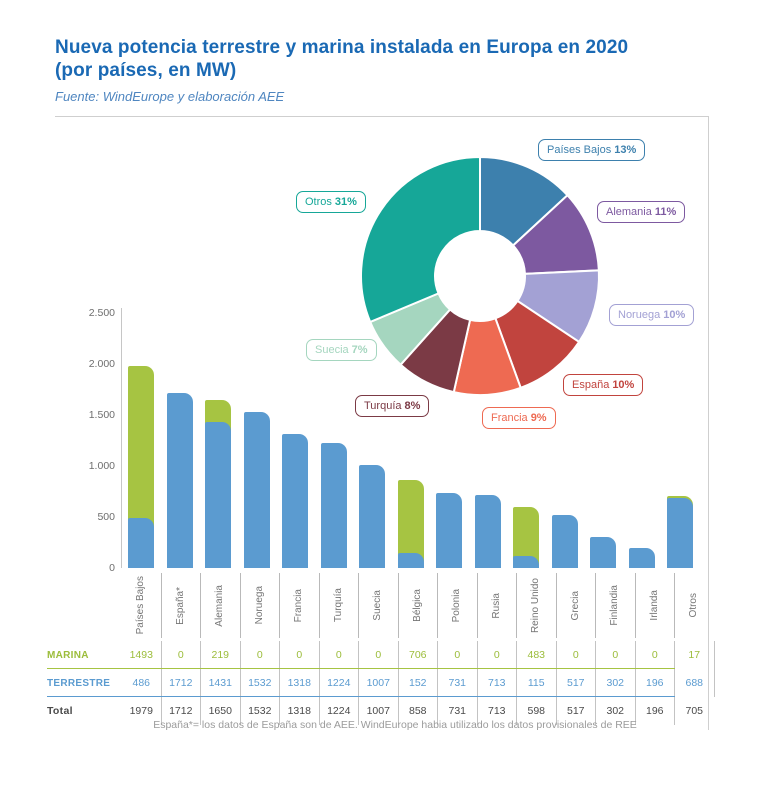 The image size is (768, 789). I want to click on y-axis-label: 0, so click(112, 568).